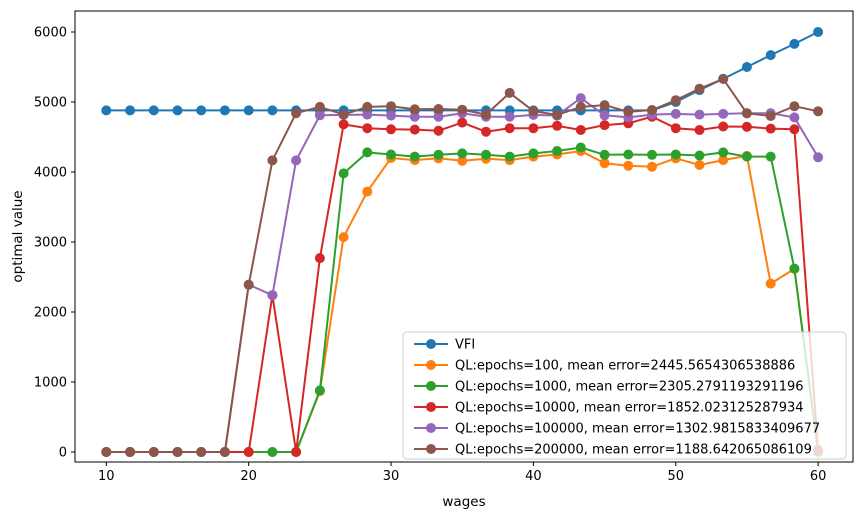 The width and height of the screenshot is (859, 525). What do you see at coordinates (675, 476) in the screenshot?
I see `x-axis-tick-label: 50` at bounding box center [675, 476].